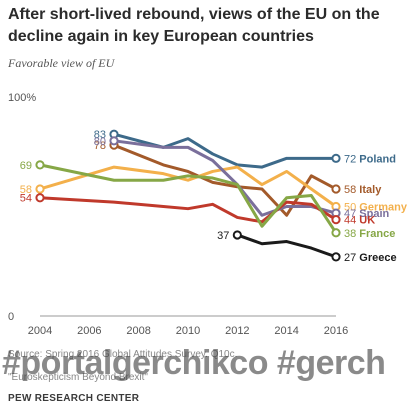 Image resolution: width=420 pixels, height=419 pixels. Describe the element at coordinates (100, 135) in the screenshot. I see `data-label-start: 83` at that location.